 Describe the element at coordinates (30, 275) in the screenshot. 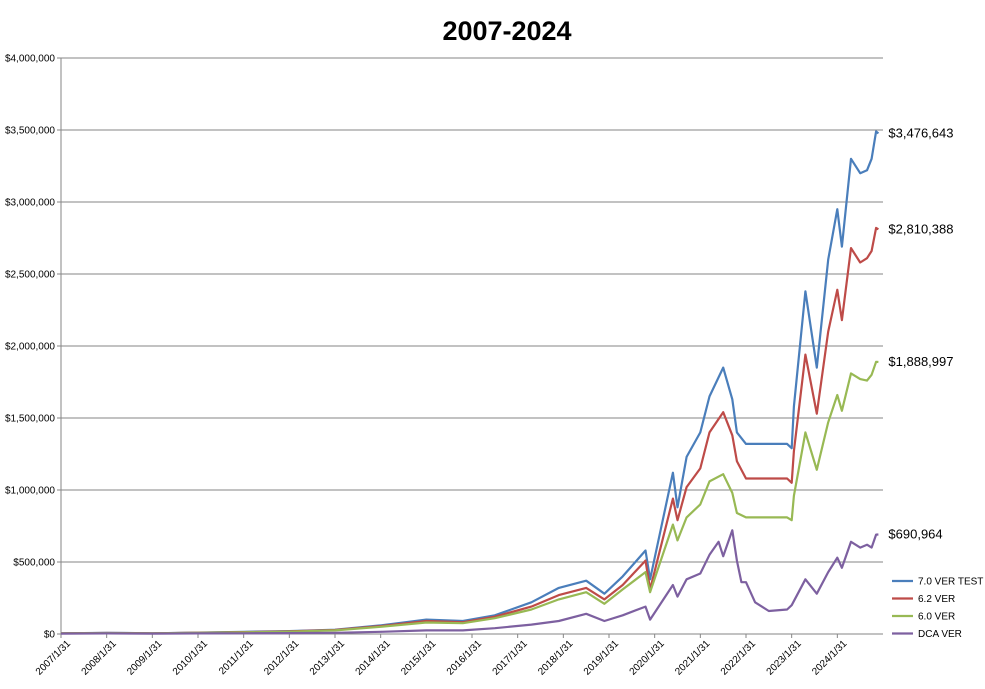

I see `y-tick-label: $2,500,000` at that location.